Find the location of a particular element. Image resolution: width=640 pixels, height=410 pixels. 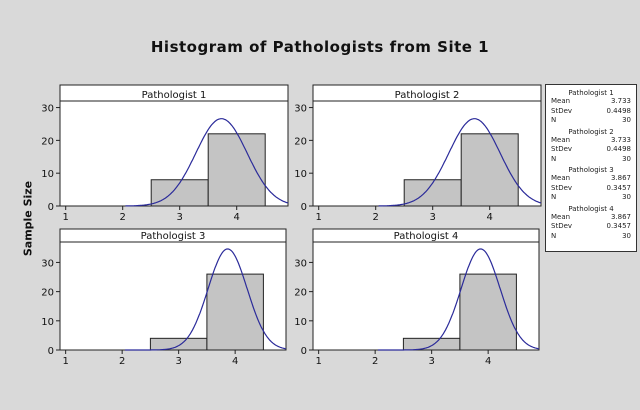

panel-2: Pathologist 2 0 10 20 30 1 2 3 4 is located at coordinates (418, 153).